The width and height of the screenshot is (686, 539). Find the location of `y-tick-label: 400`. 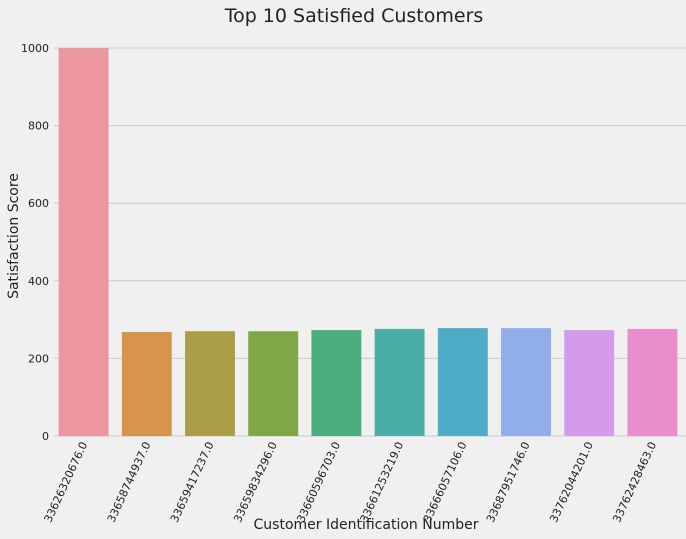

y-tick-label: 400 is located at coordinates (38, 281).